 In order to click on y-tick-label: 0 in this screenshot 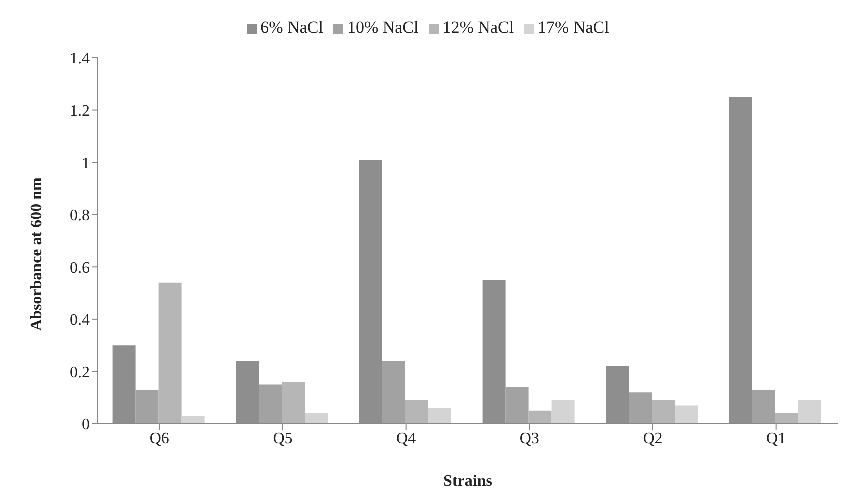, I will do `click(86, 425)`.